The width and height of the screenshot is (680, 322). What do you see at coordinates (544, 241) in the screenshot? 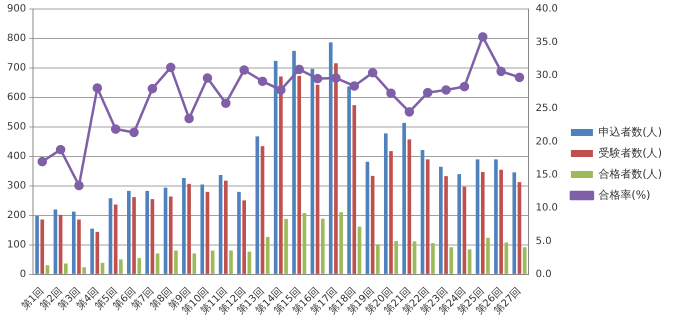
I see `y2-tick-label: 5.0` at bounding box center [544, 241].